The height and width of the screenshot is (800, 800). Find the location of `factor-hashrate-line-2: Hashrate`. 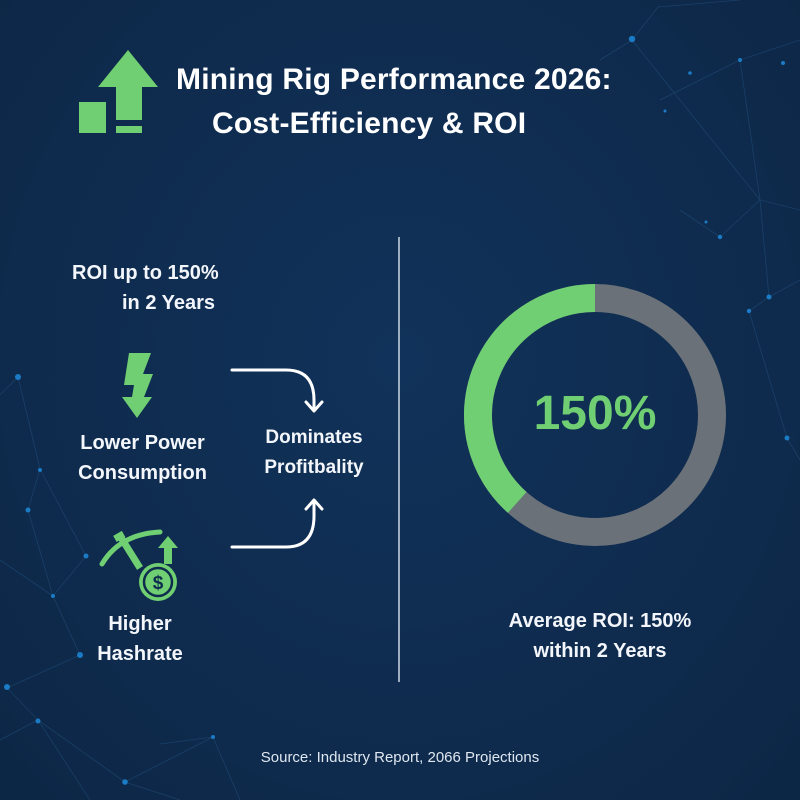

factor-hashrate-line-2: Hashrate is located at coordinates (140, 654).